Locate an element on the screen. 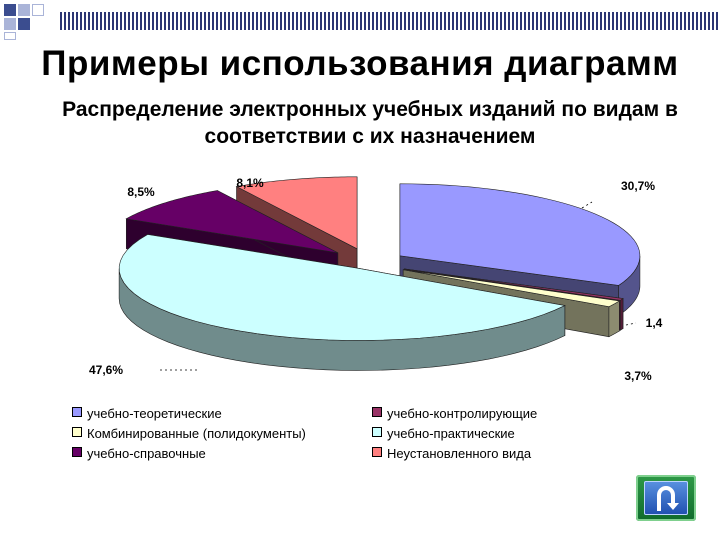 This screenshot has width=720, height=540. decorative-header is located at coordinates (360, 20).